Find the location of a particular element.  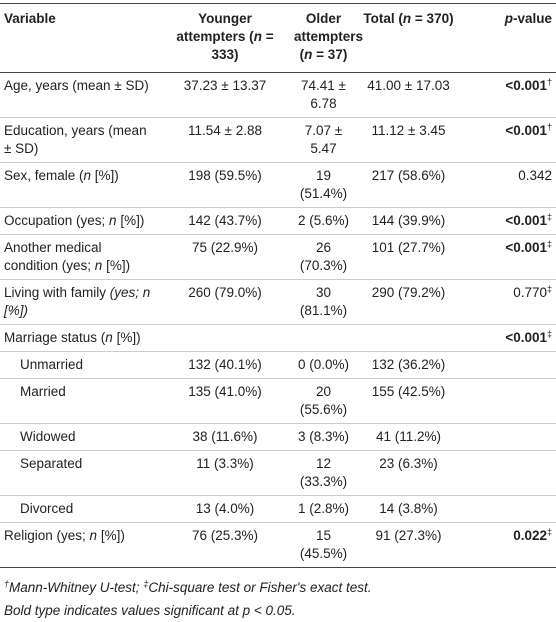

table-cell: Unmarried is located at coordinates (80, 365).